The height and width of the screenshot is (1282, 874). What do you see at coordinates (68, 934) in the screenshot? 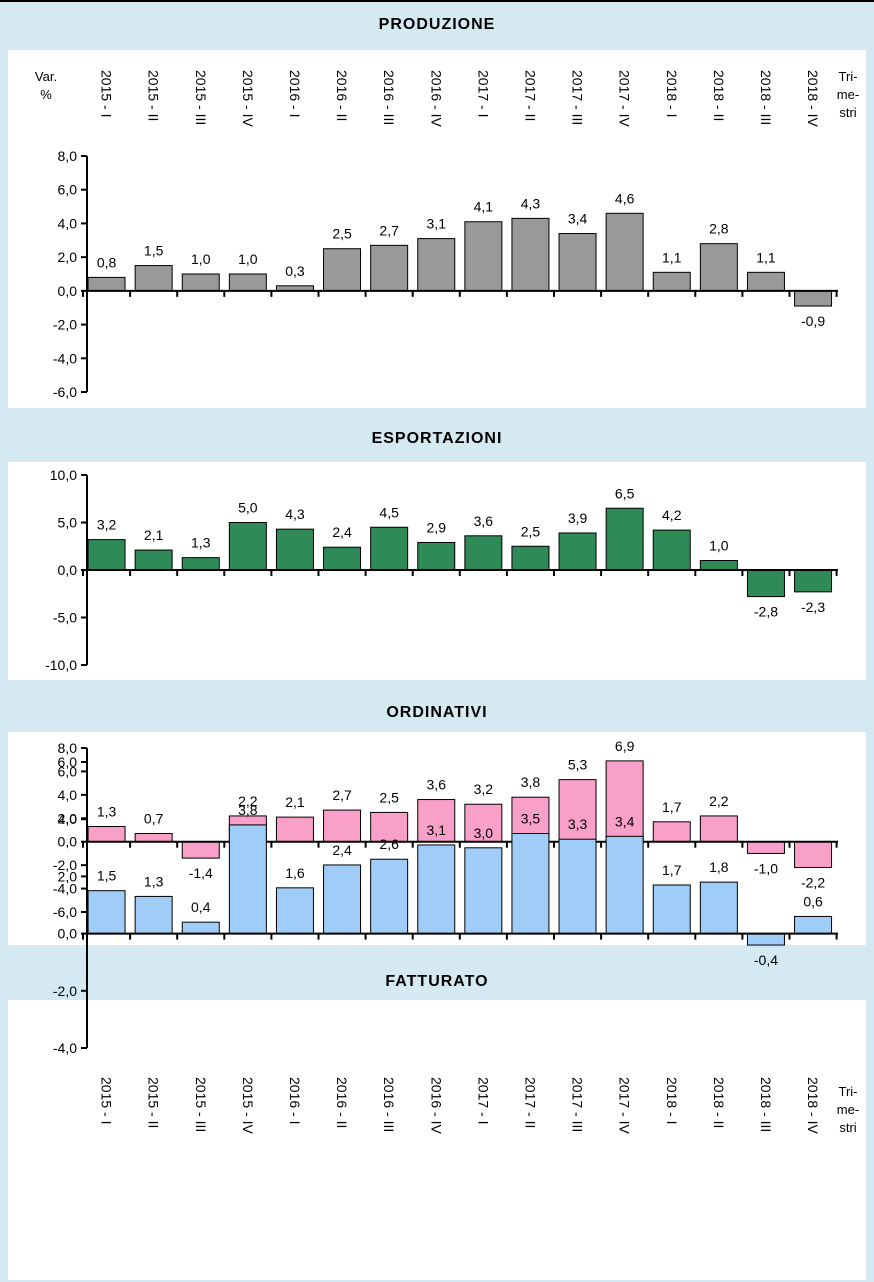
I see `y-tick-label: 0,0` at bounding box center [68, 934].